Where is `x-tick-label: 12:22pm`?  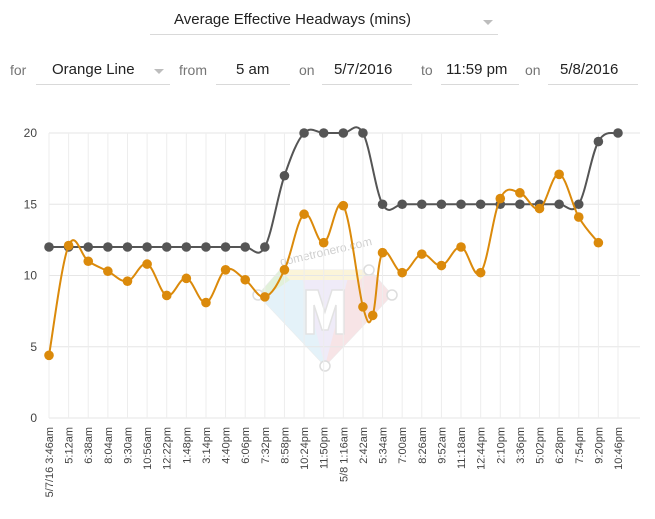
x-tick-label: 12:22pm is located at coordinates (168, 448).